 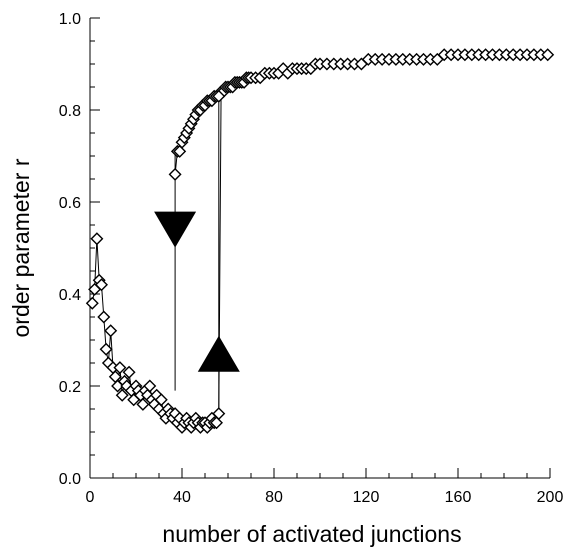 I want to click on y-axis: 0.0 0.2 0.4 0.6 0.8 1.0, so click(x=79, y=249).